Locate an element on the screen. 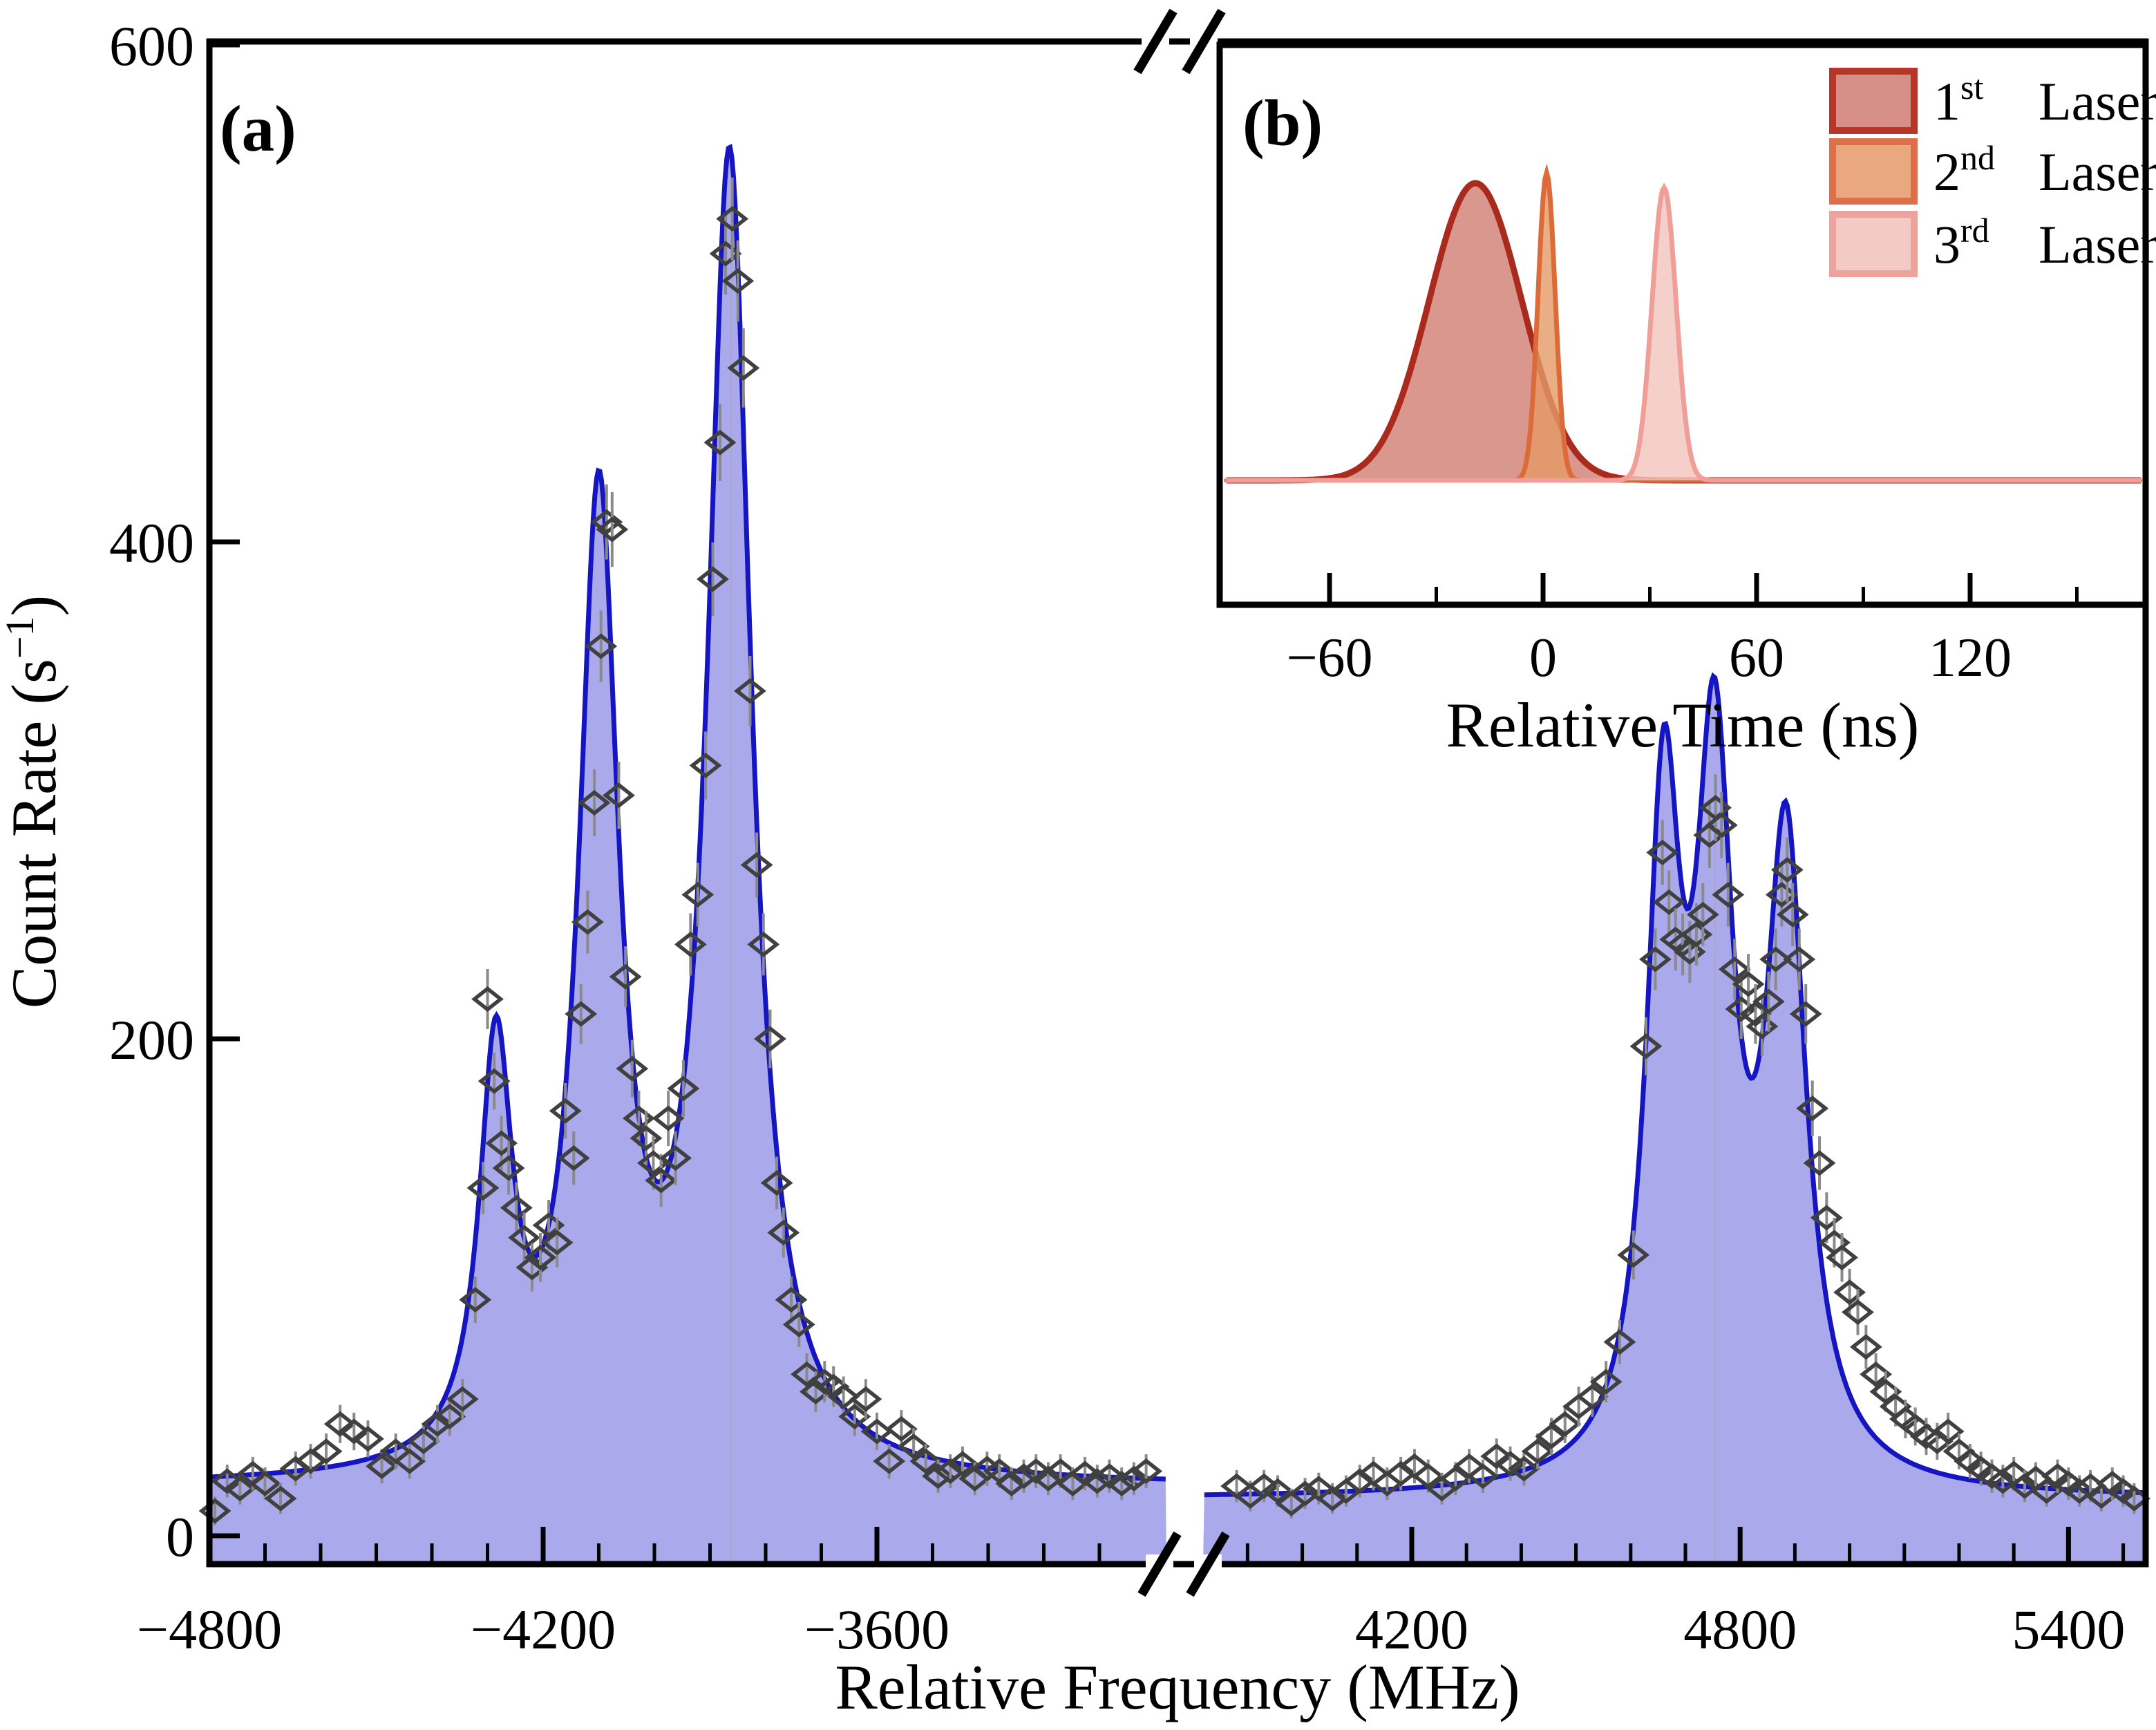  inset-x-tick-label: −60 is located at coordinates (1329, 658).